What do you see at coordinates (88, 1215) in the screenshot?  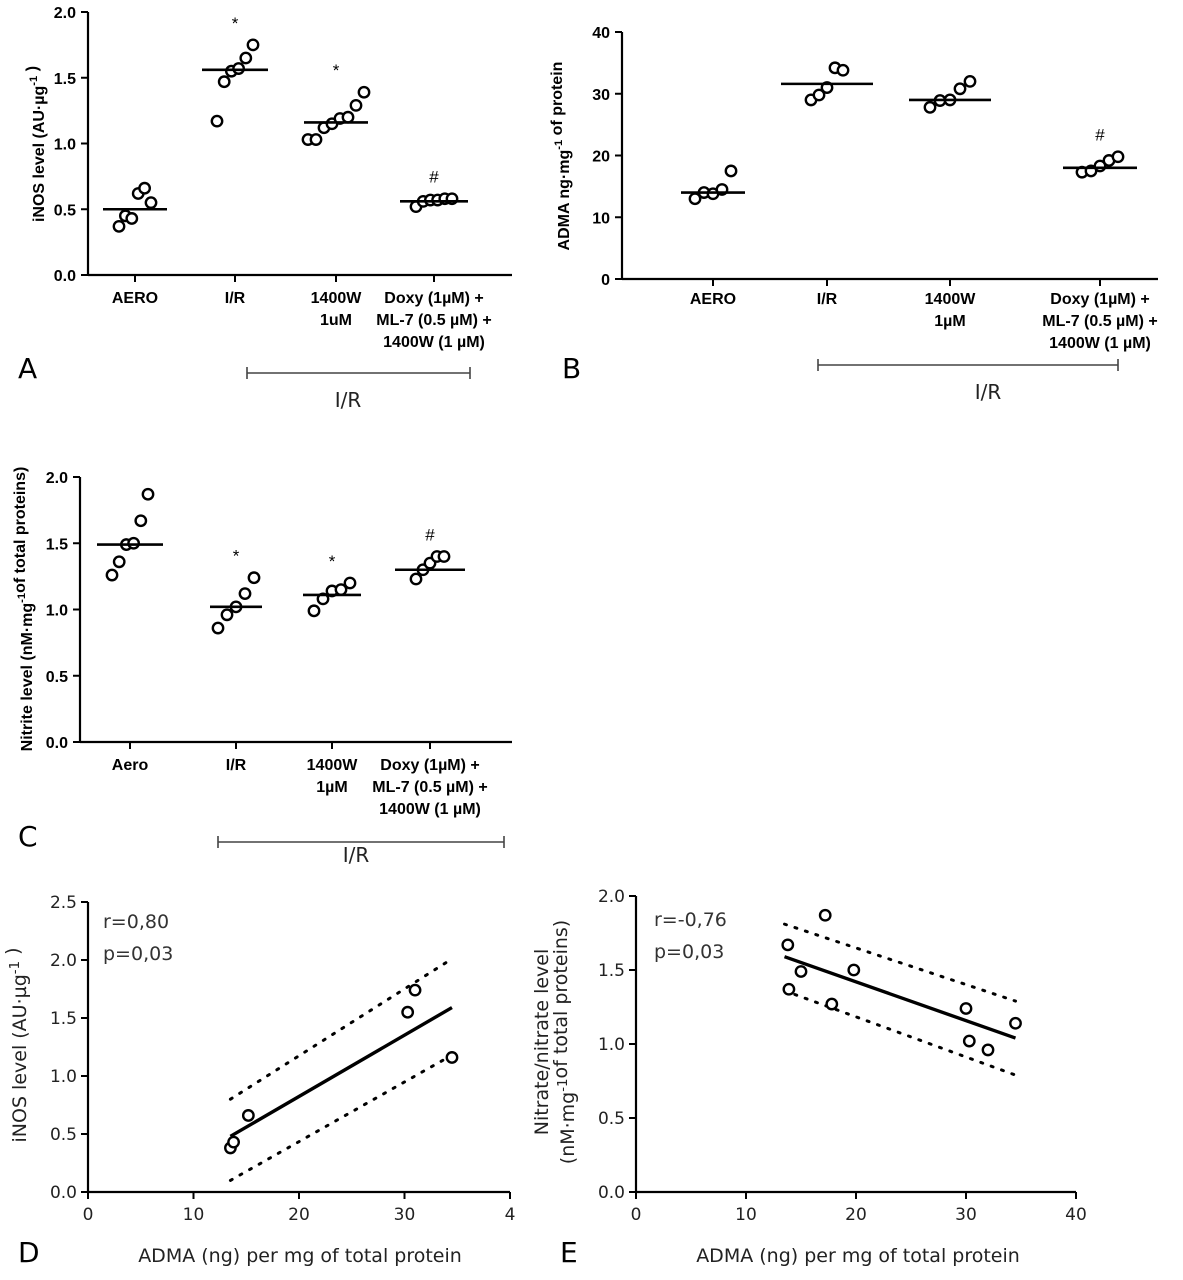 I see `x-tick-label: 0` at bounding box center [88, 1215].